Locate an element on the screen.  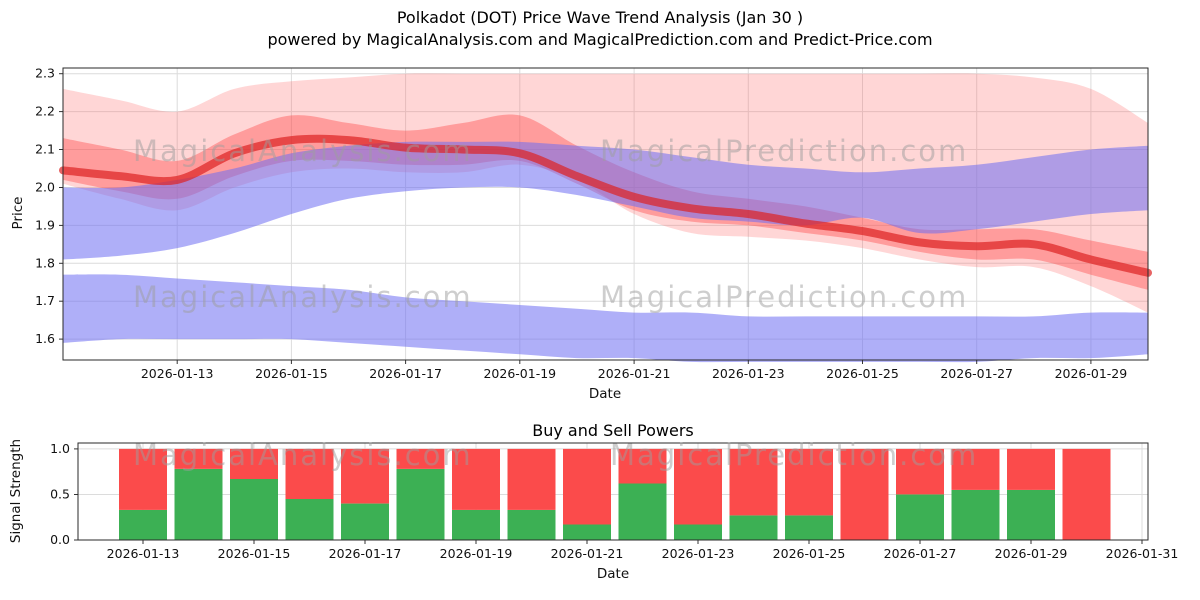
y-tick-label: 2.1 is located at coordinates (45, 149).